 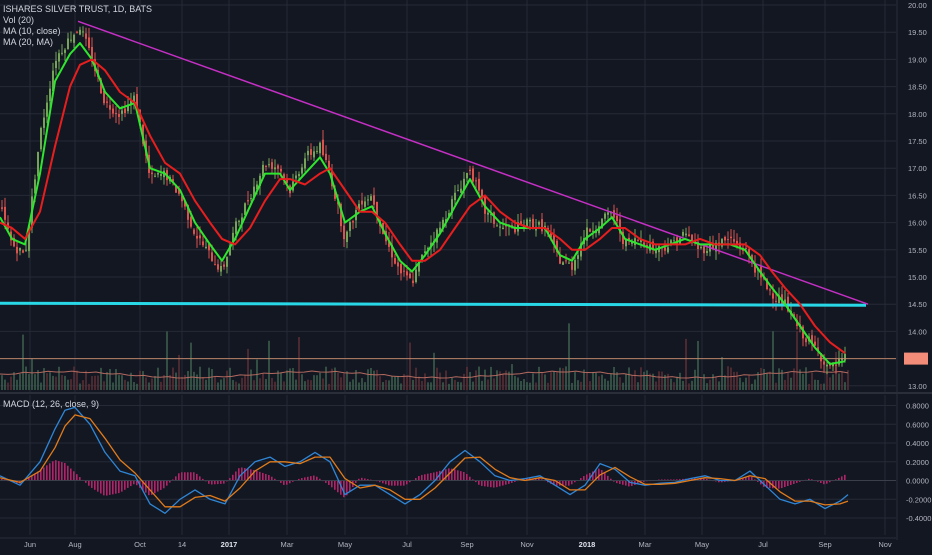 What do you see at coordinates (917, 5) in the screenshot?
I see `price-tick-label: 20.00` at bounding box center [917, 5].